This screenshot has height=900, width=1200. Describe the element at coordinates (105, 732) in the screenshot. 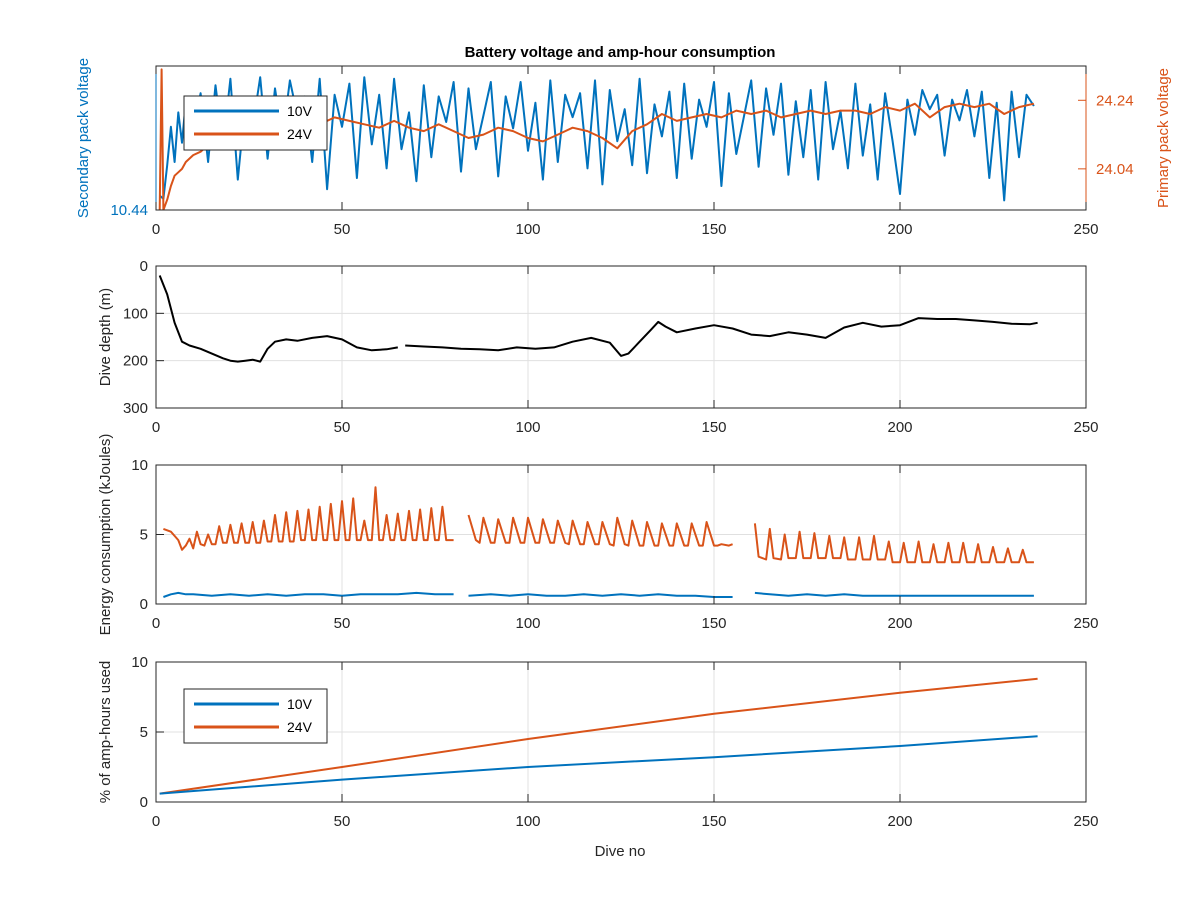

I see `y-axis-label: % of amp-hours used` at that location.